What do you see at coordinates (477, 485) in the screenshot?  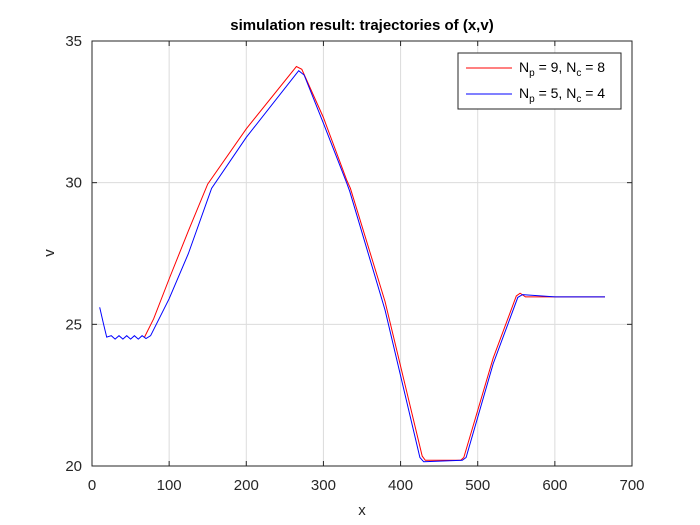 I see `x-tick-label: 500` at bounding box center [477, 485].